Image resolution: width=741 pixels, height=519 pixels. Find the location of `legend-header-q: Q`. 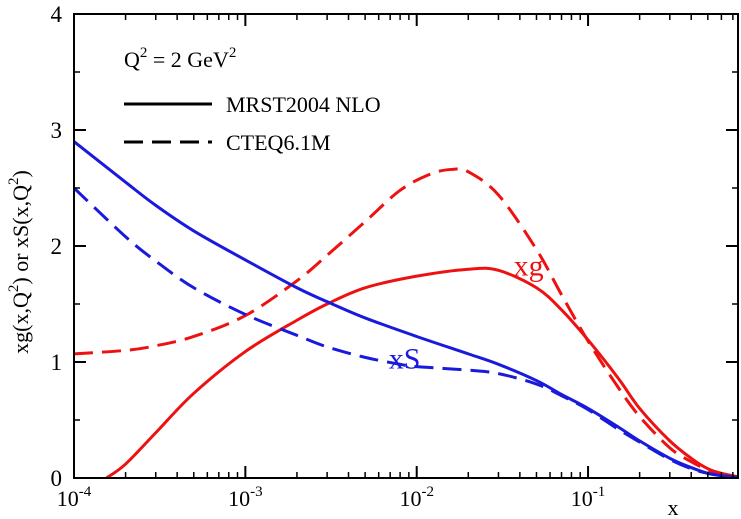

legend-header-q: Q is located at coordinates (132, 59).